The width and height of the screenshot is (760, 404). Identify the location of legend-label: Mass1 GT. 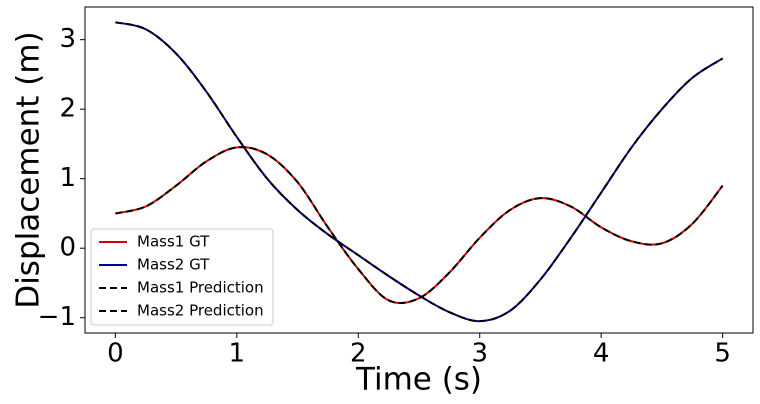
(173, 242).